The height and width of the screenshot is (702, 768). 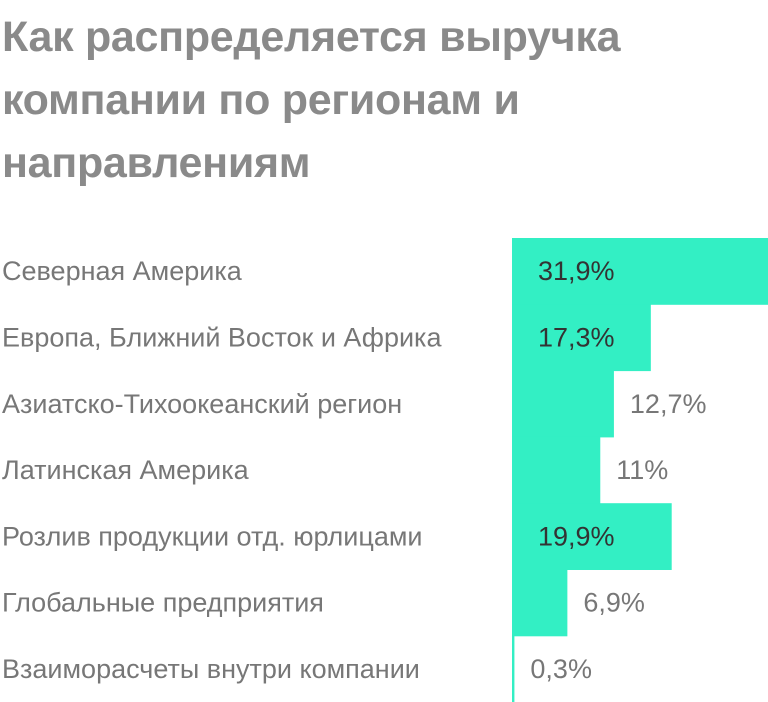 I want to click on category-label: Европа, Ближний Восток и Африка, so click(x=222, y=337).